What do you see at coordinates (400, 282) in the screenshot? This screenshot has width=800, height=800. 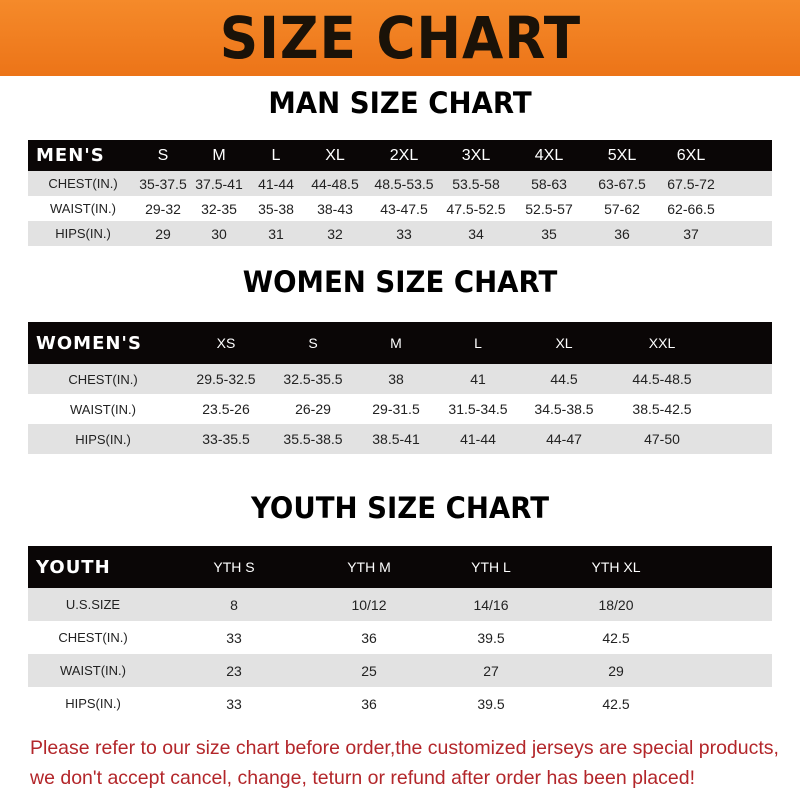 I see `women-section-title: WOMEN SIZE CHART` at bounding box center [400, 282].